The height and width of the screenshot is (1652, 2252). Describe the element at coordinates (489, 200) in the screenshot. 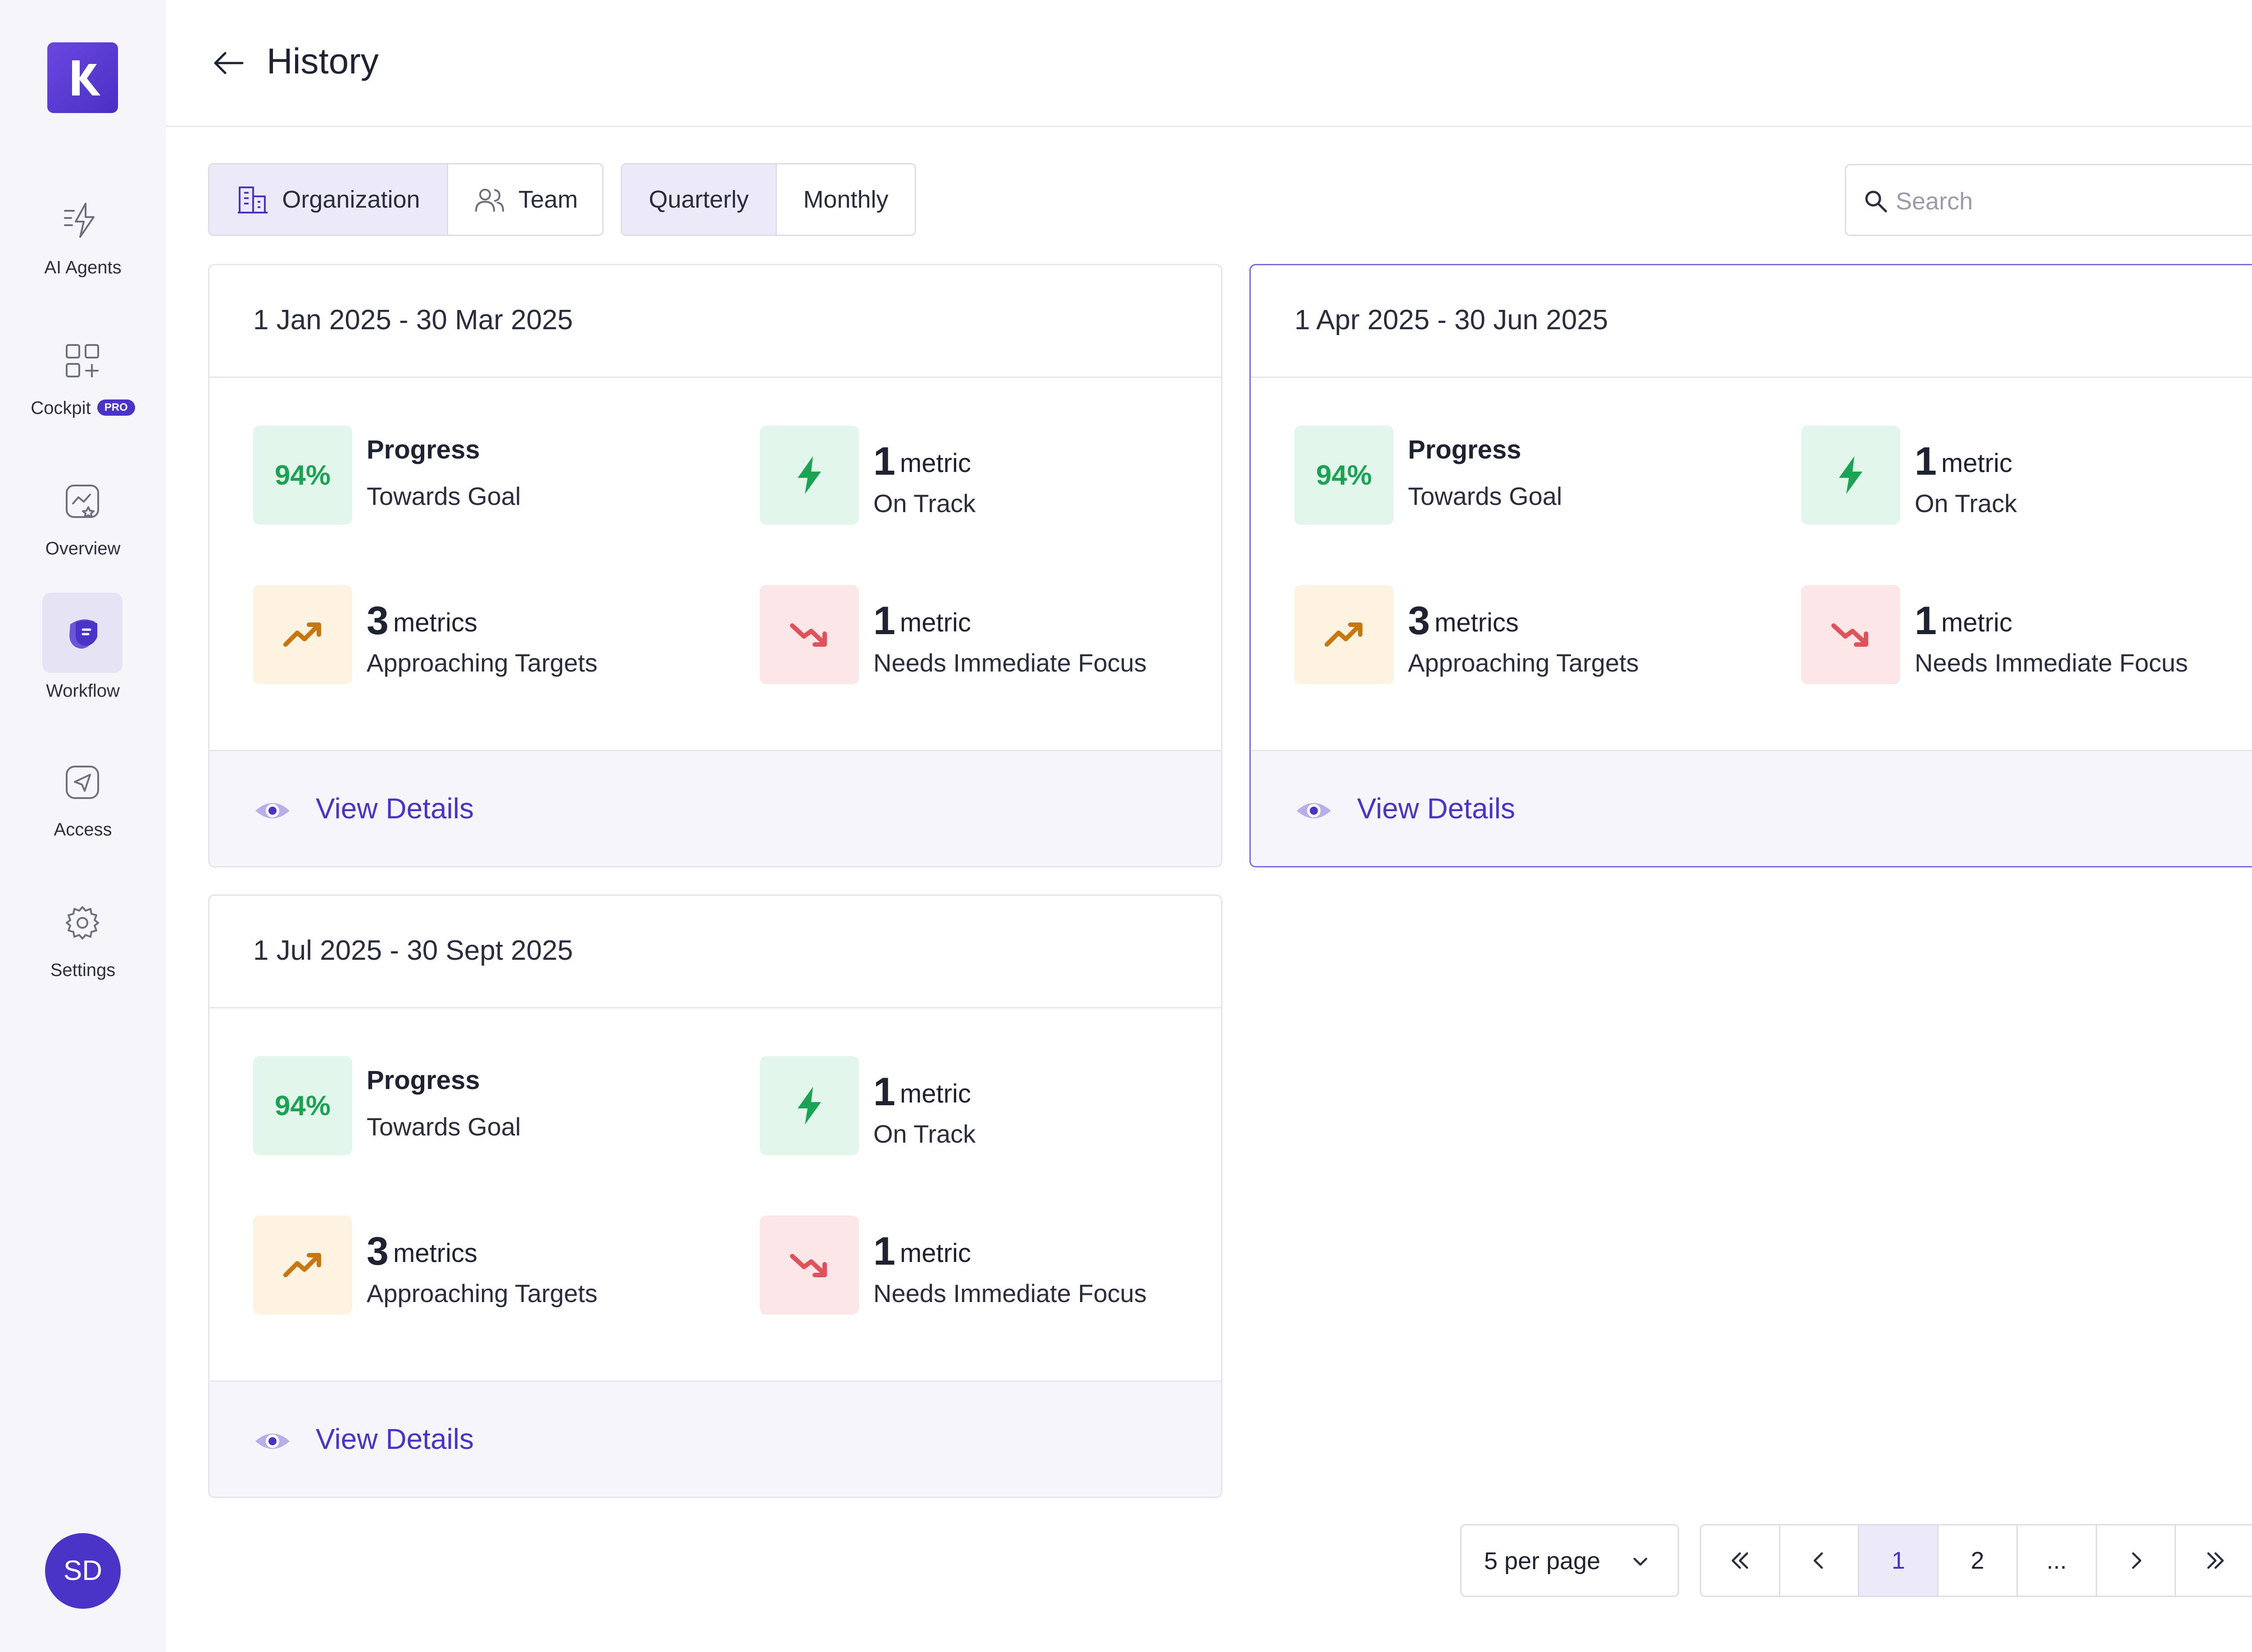

I see `team-icon` at that location.